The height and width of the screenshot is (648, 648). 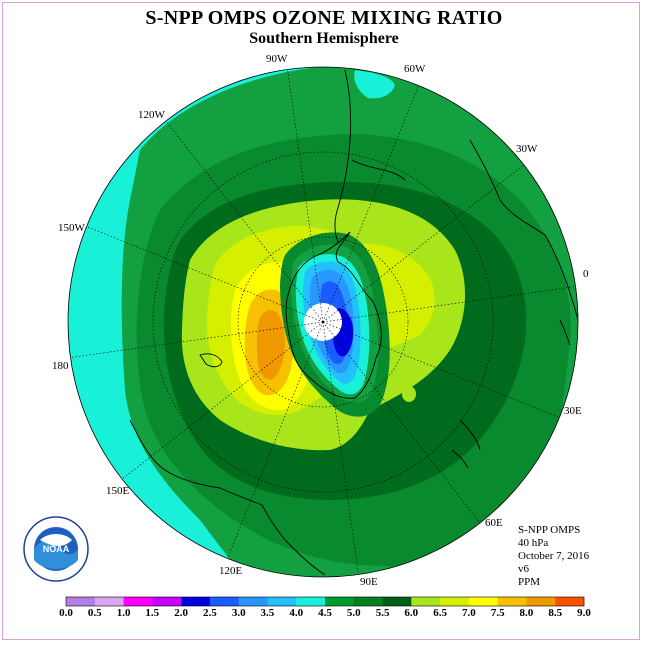 I want to click on coastline-new-zealand, so click(x=211, y=360).